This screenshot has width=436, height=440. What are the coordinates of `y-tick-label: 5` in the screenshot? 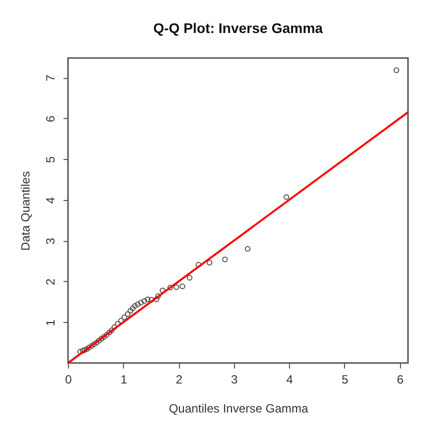 It's located at (51, 159).